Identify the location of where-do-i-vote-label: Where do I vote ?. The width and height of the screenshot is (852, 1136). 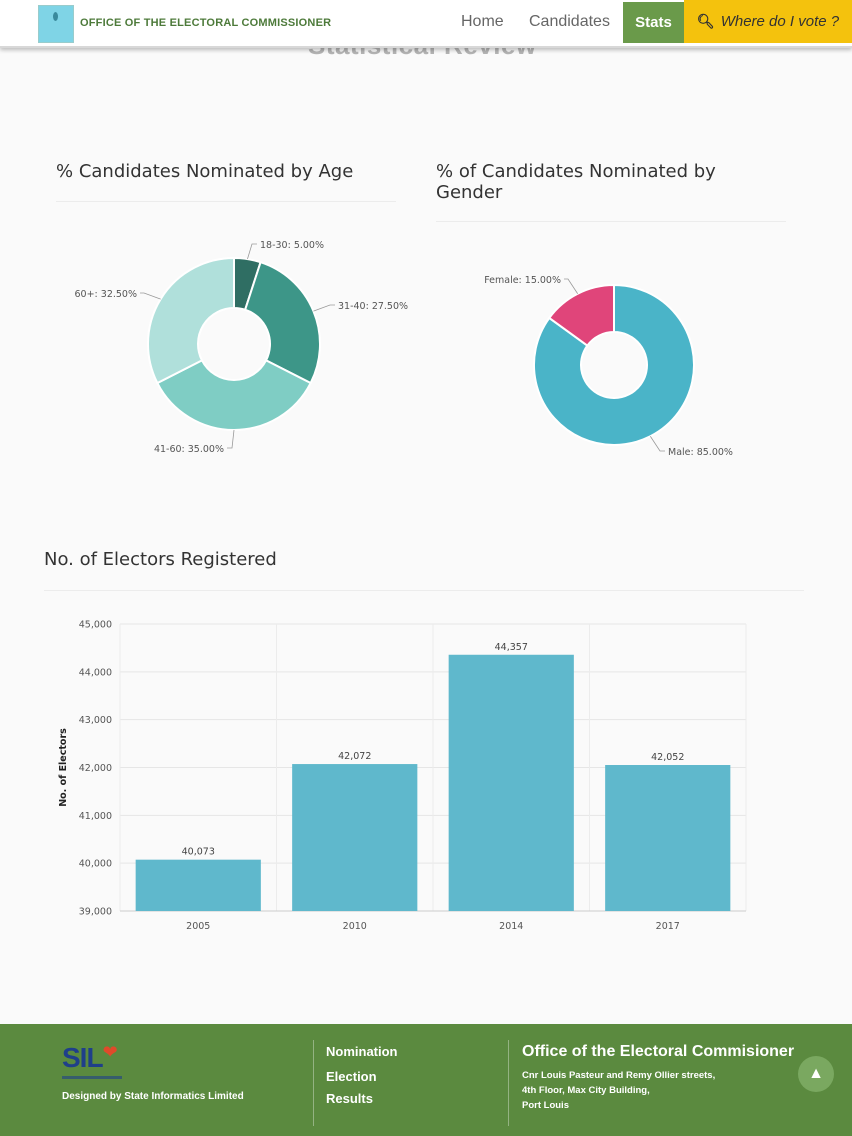
(780, 21).